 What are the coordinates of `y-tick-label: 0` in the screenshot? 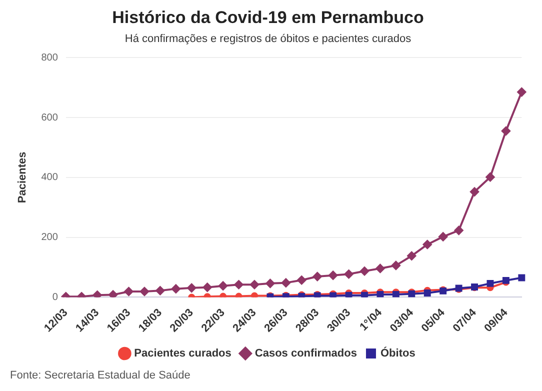 It's located at (55, 297).